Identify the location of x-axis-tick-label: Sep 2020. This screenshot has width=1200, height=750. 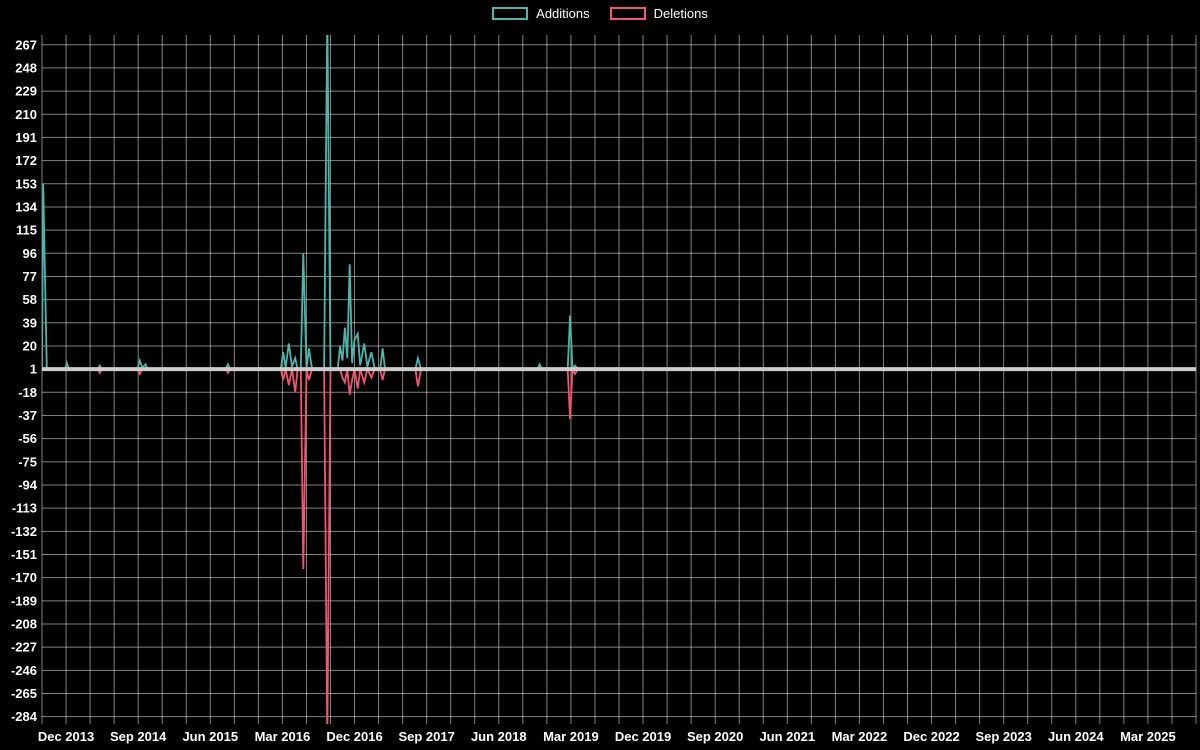
(715, 736).